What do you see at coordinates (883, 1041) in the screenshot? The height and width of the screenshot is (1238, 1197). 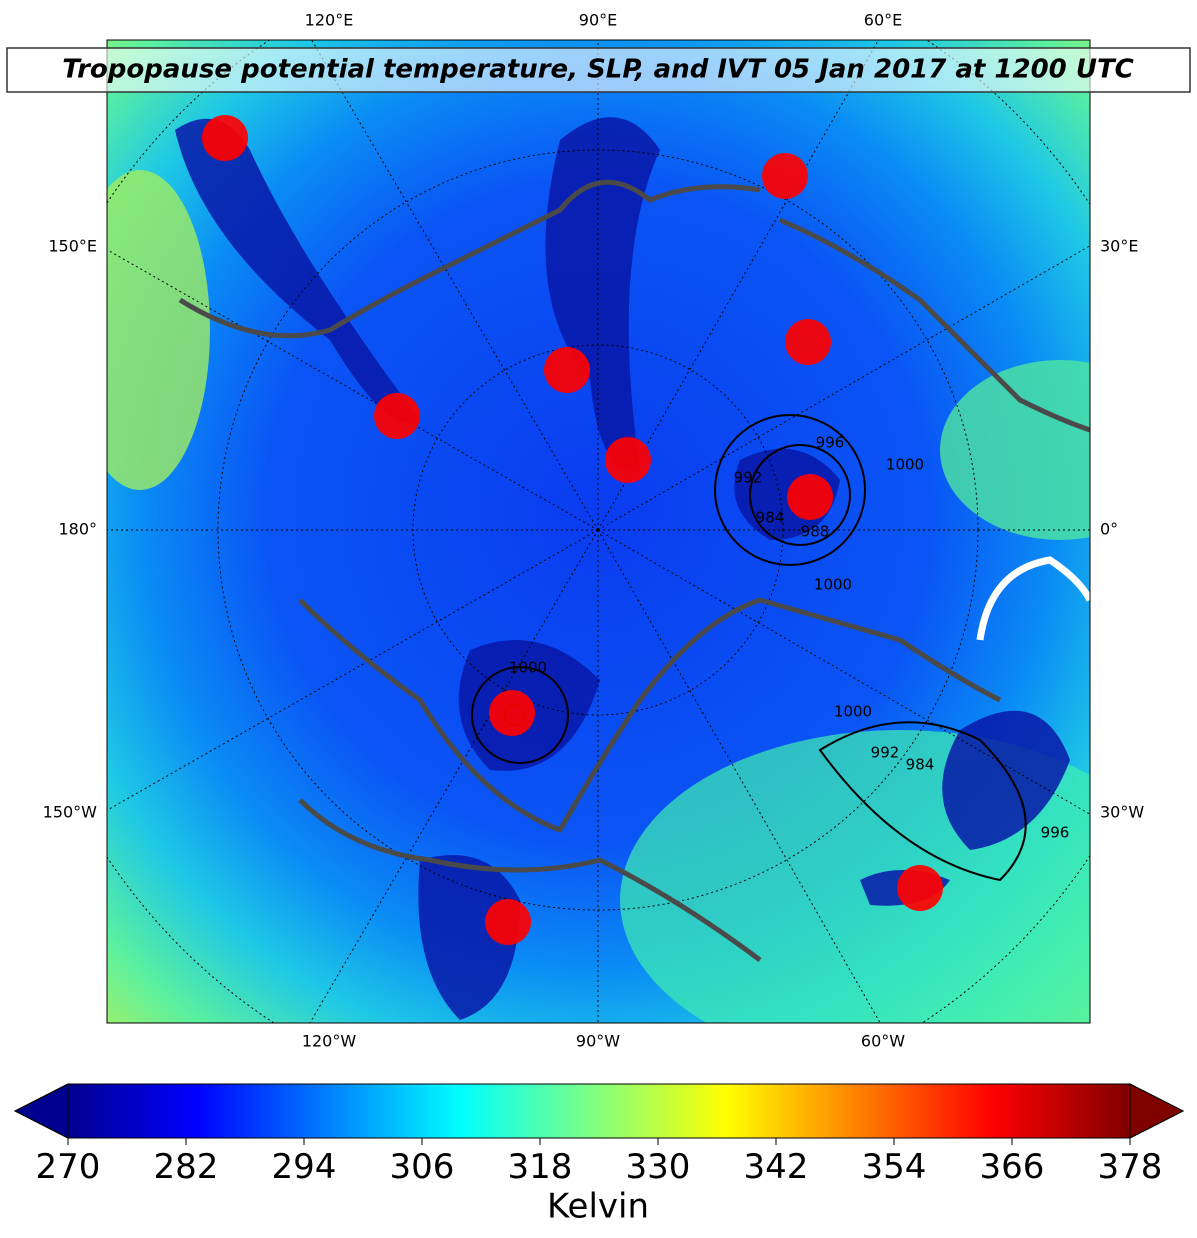 I see `lon-label: 60°W` at bounding box center [883, 1041].